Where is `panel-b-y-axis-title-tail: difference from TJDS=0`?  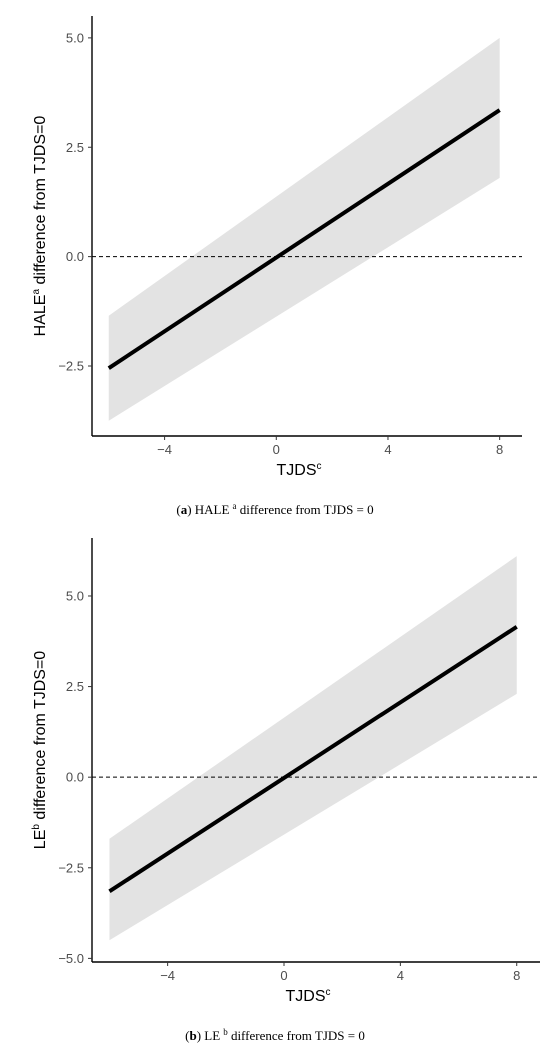 panel-b-y-axis-title-tail: difference from TJDS=0 is located at coordinates (40, 737).